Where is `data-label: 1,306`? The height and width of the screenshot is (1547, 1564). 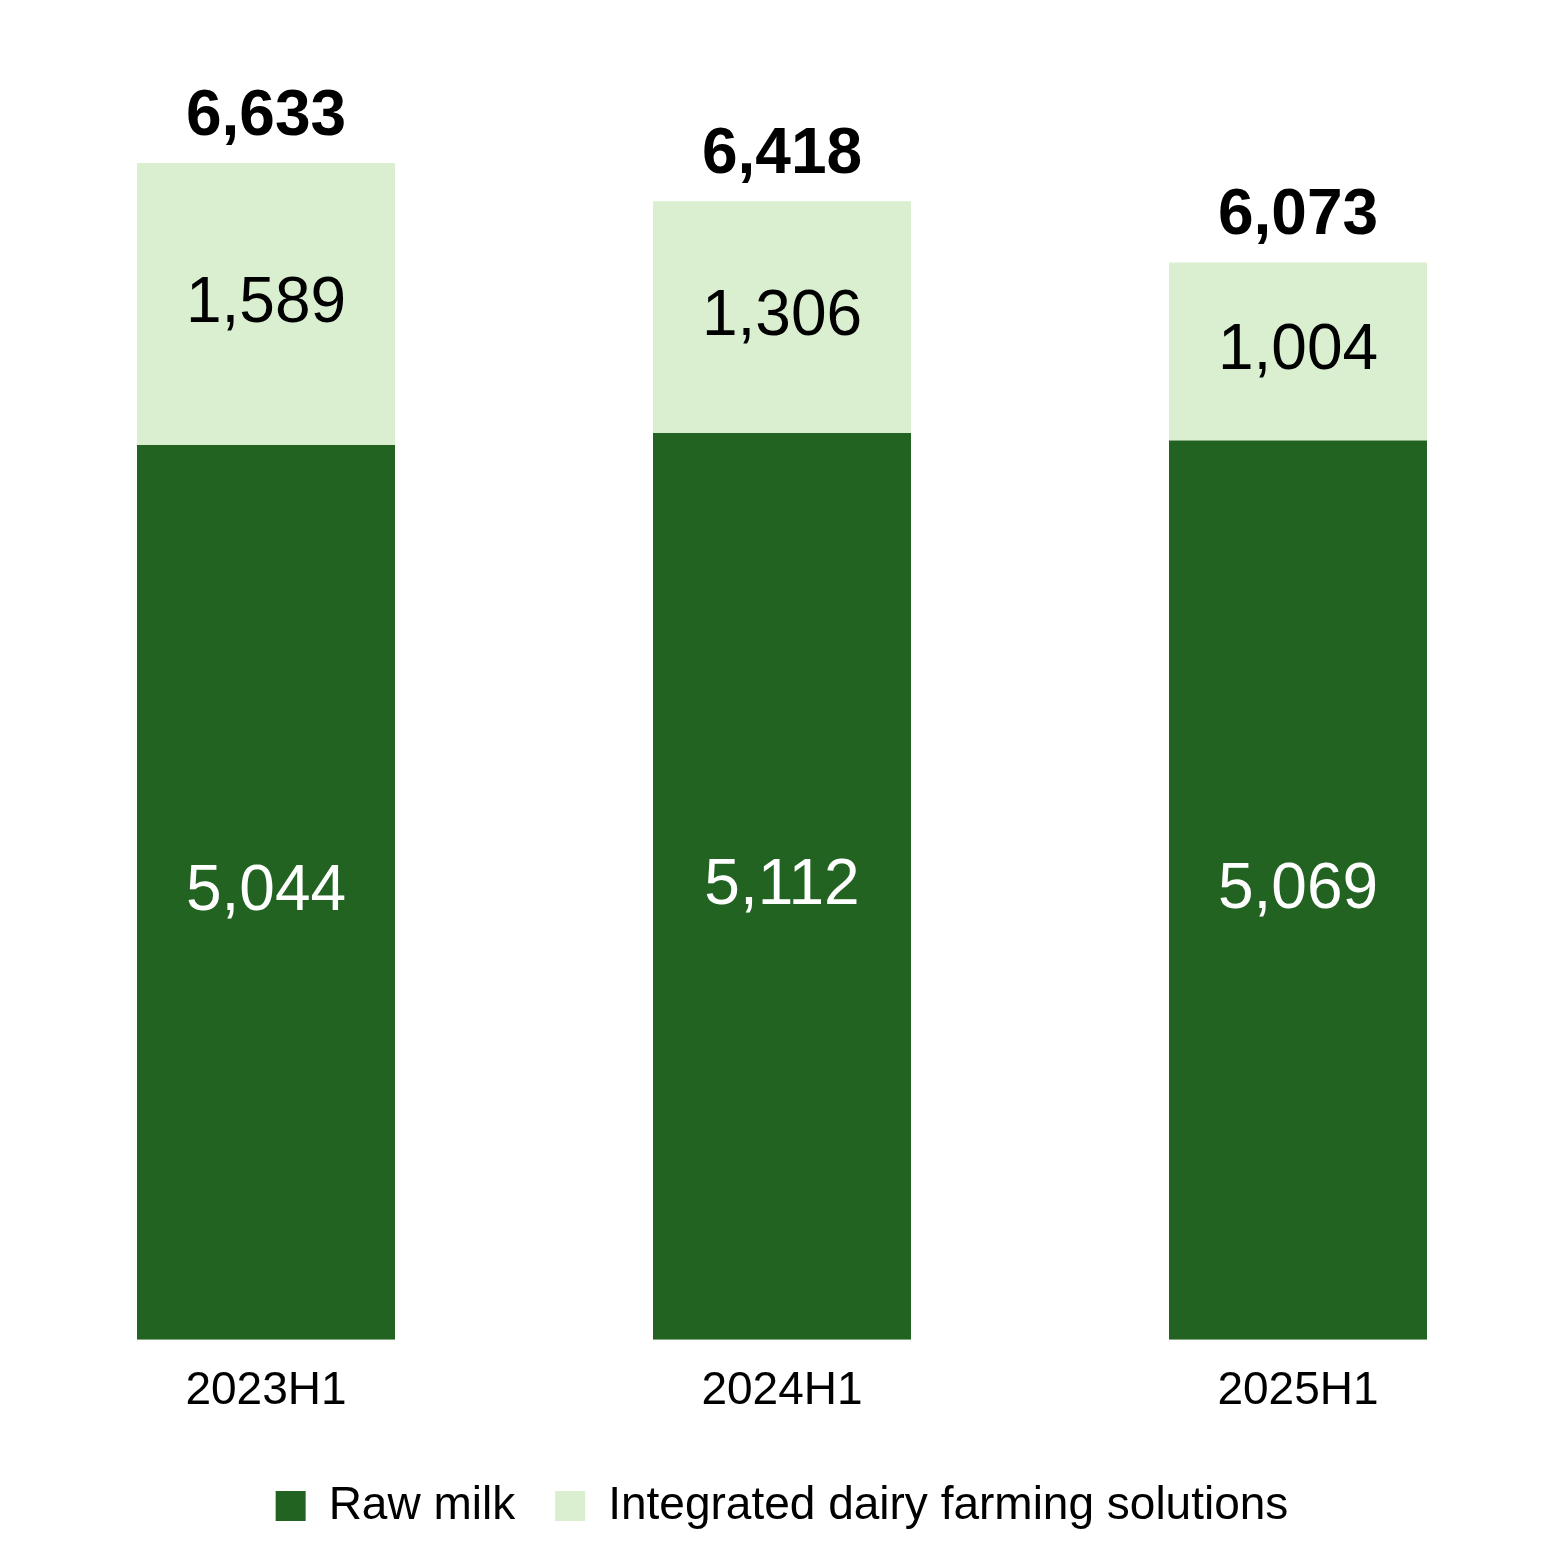 data-label: 1,306 is located at coordinates (782, 312).